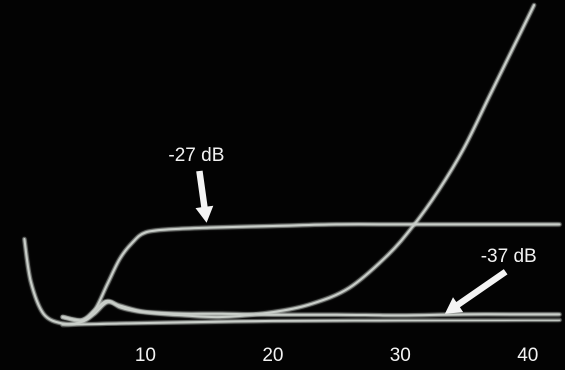 This screenshot has width=565, height=370. Describe the element at coordinates (476, 291) in the screenshot. I see `annotation-arrow-minus-37-db` at that location.